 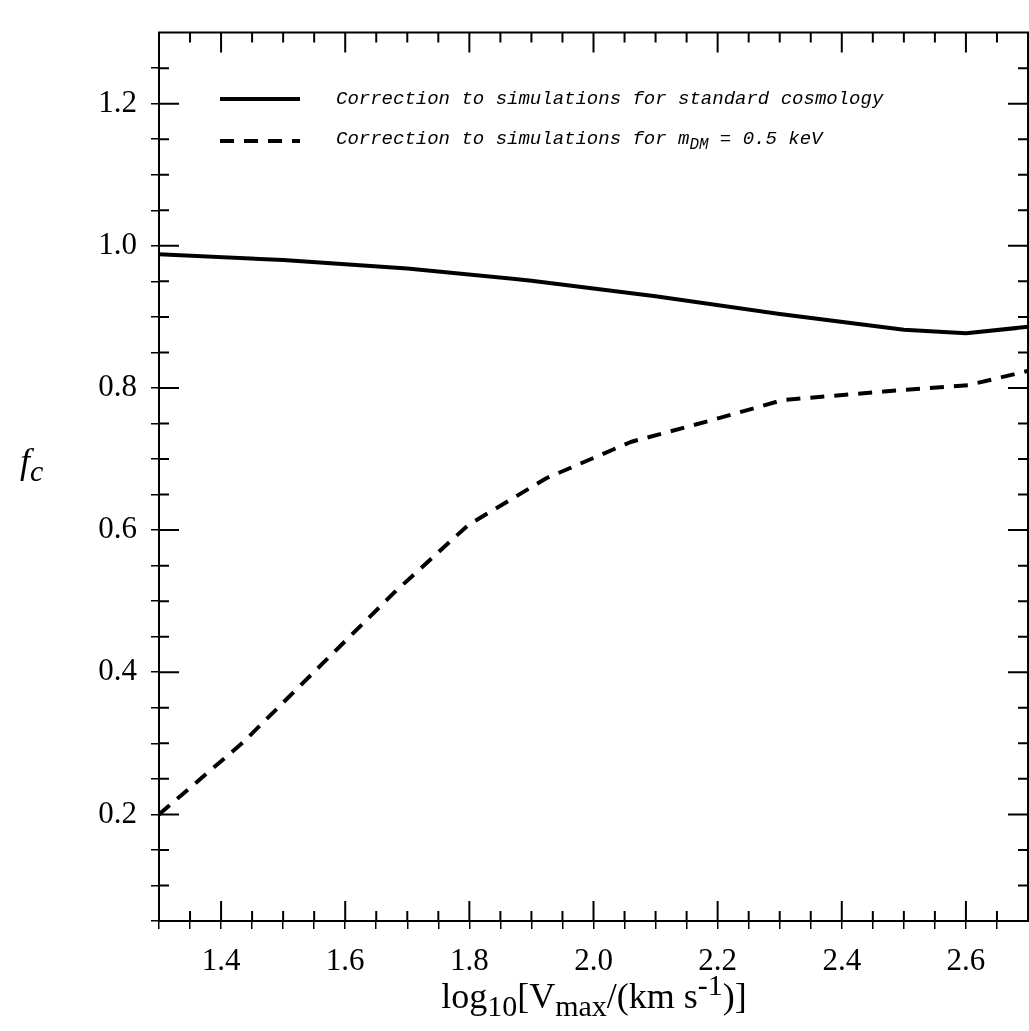 I want to click on y-tick-label: 0.4, so click(x=118, y=670).